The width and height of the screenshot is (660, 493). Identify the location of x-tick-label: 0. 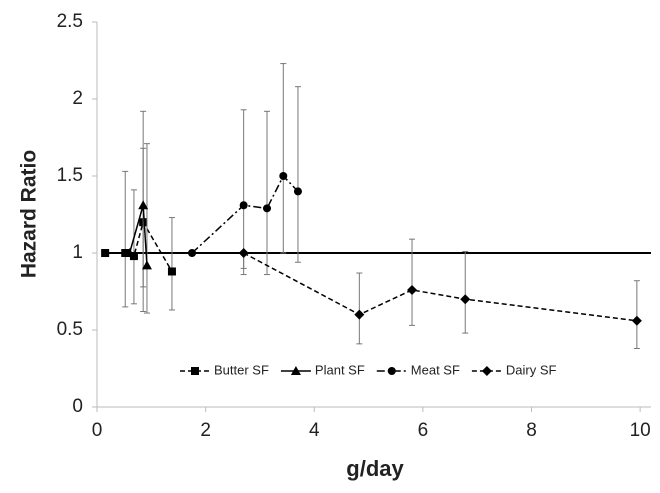
(97, 430).